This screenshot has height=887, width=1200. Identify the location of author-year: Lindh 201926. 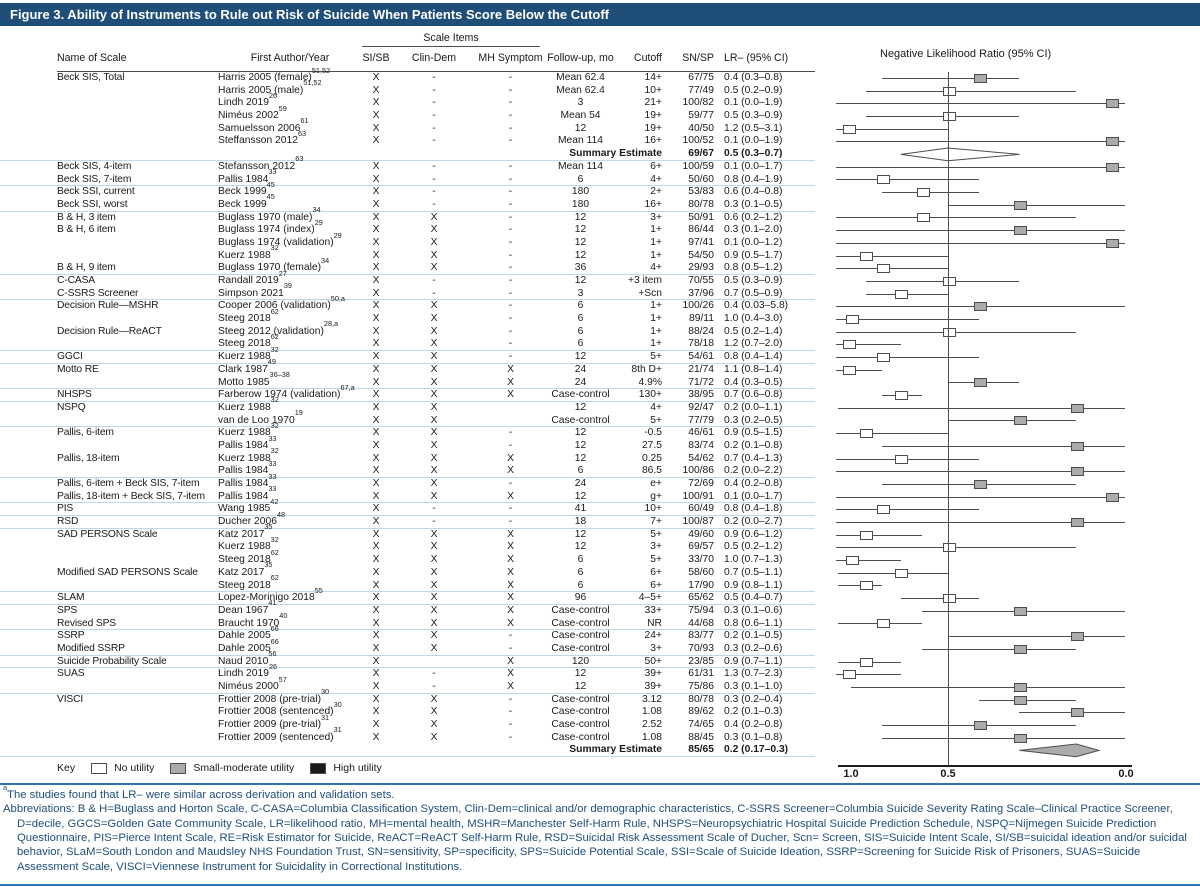
(248, 99).